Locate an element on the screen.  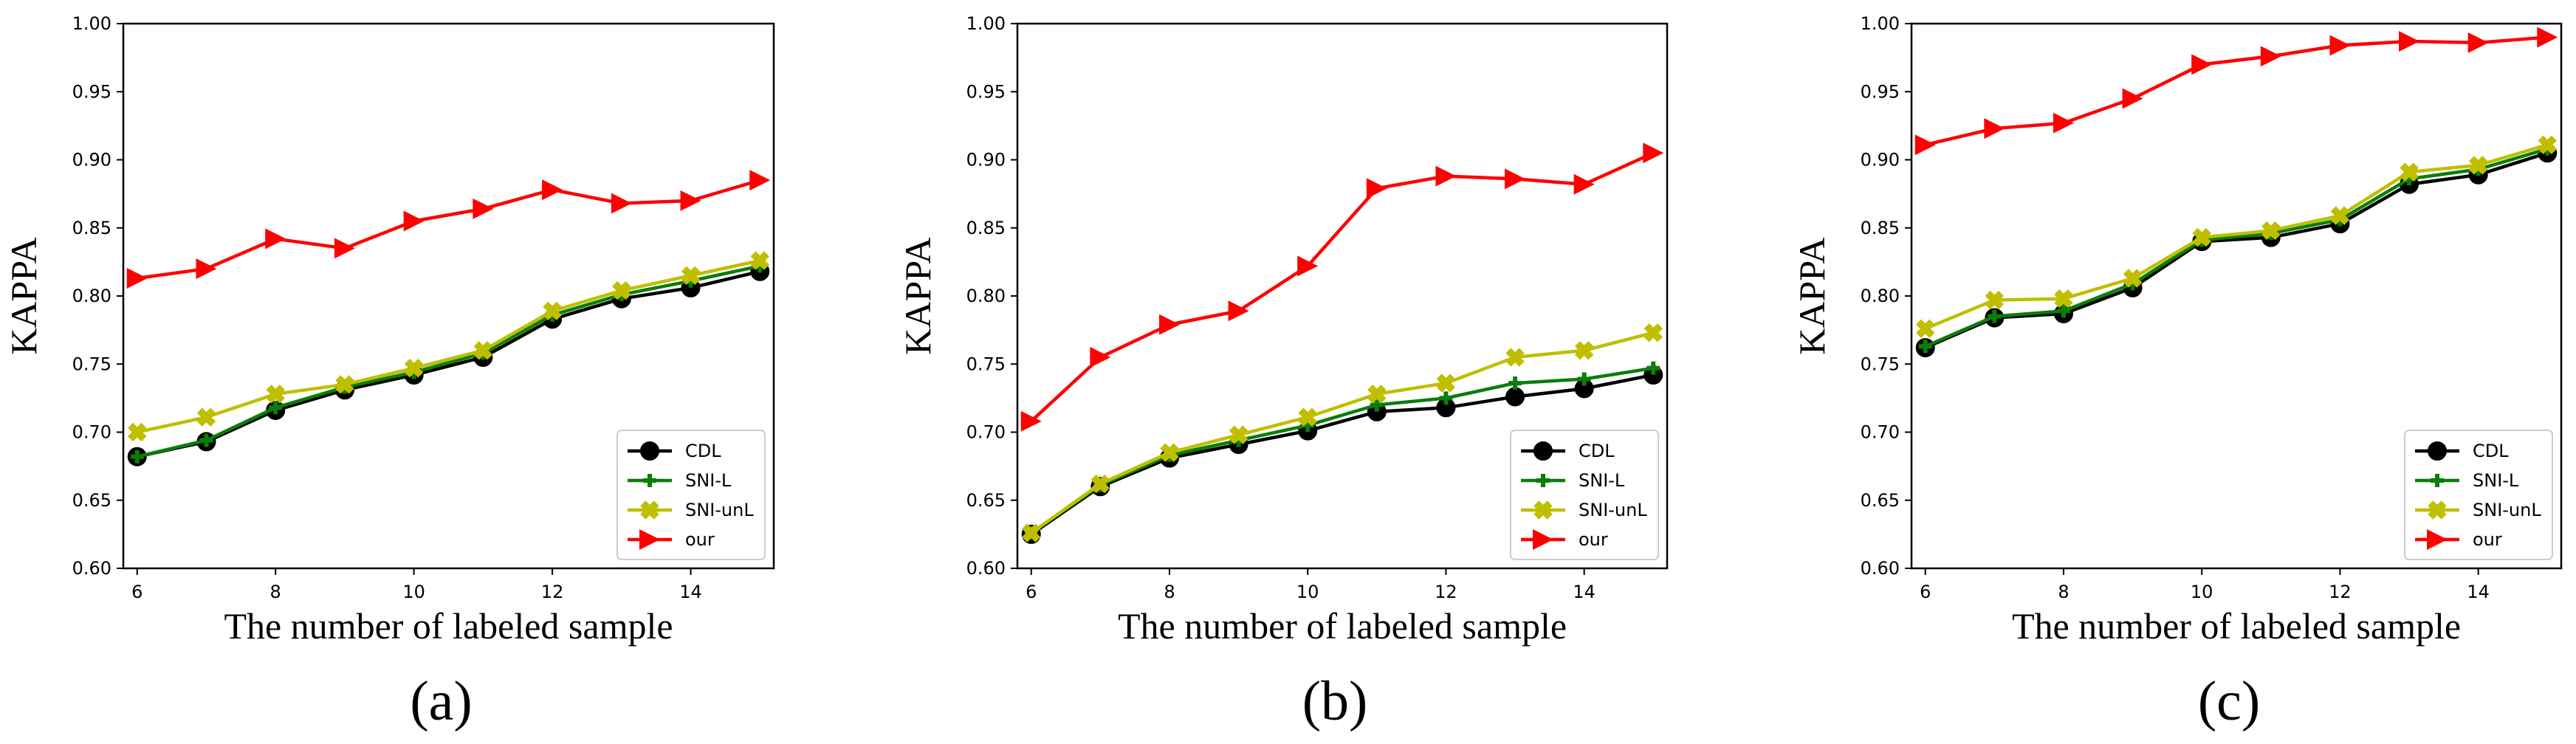
y-axis-label: KAPPA is located at coordinates (23, 295).